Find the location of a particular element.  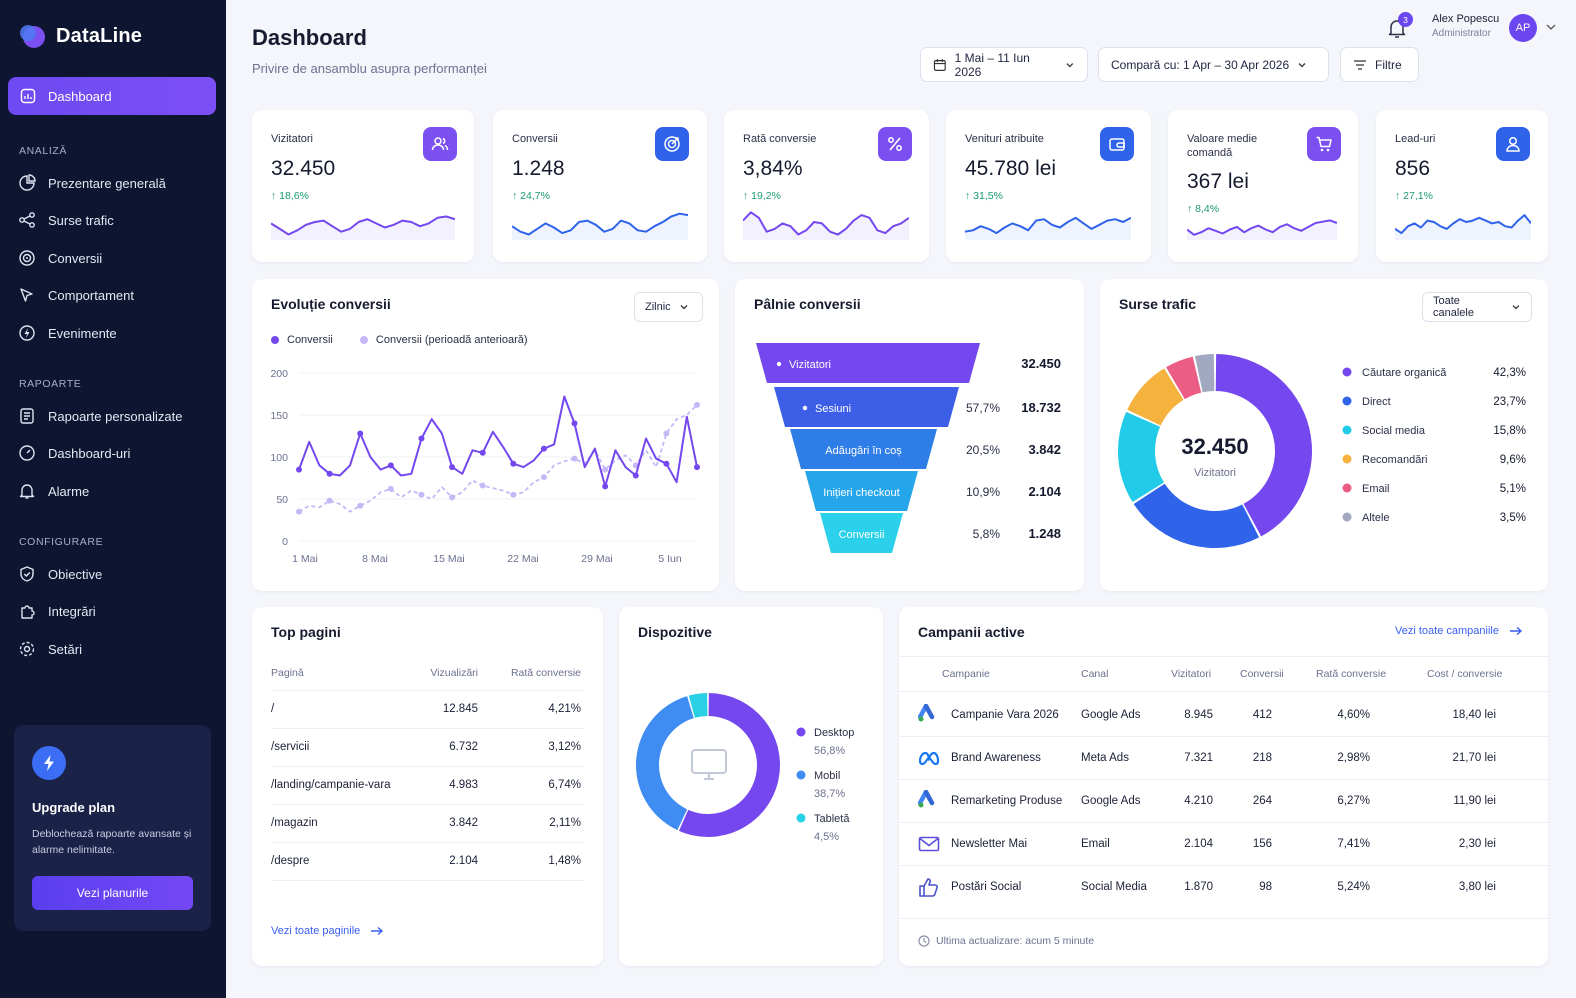

column-header: Vizualizări is located at coordinates (454, 673).